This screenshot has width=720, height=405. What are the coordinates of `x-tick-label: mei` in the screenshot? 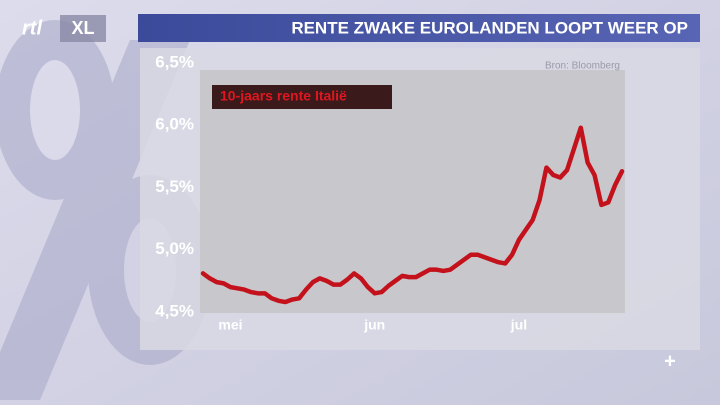 It's located at (230, 325).